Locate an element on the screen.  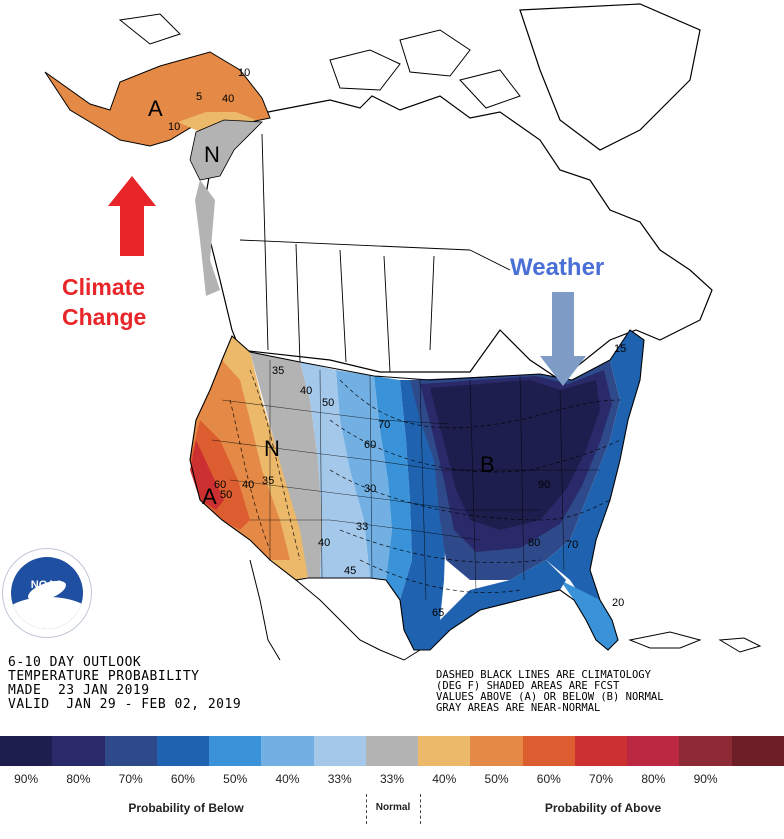
east-below-label: B is located at coordinates (487, 464).